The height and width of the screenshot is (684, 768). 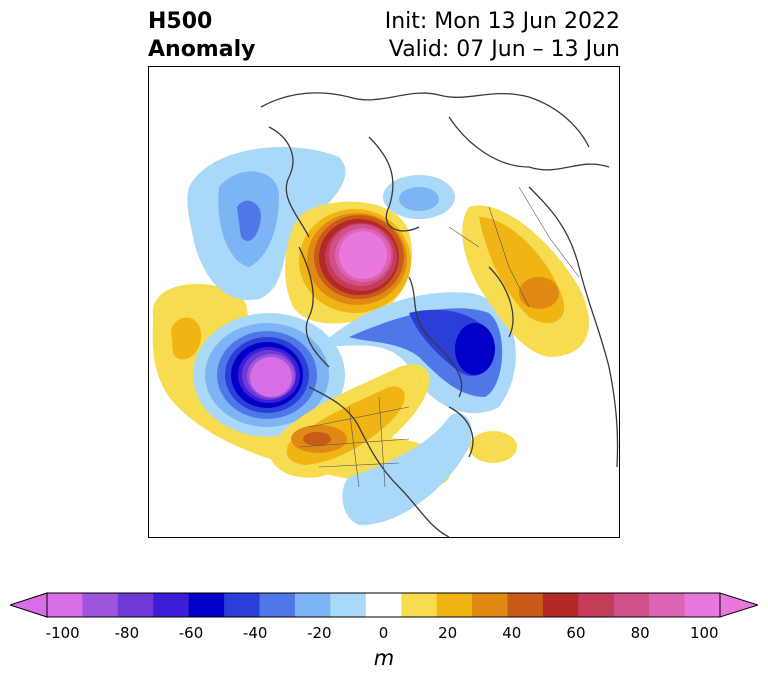 I want to click on central-us-ridge, so click(x=349, y=421).